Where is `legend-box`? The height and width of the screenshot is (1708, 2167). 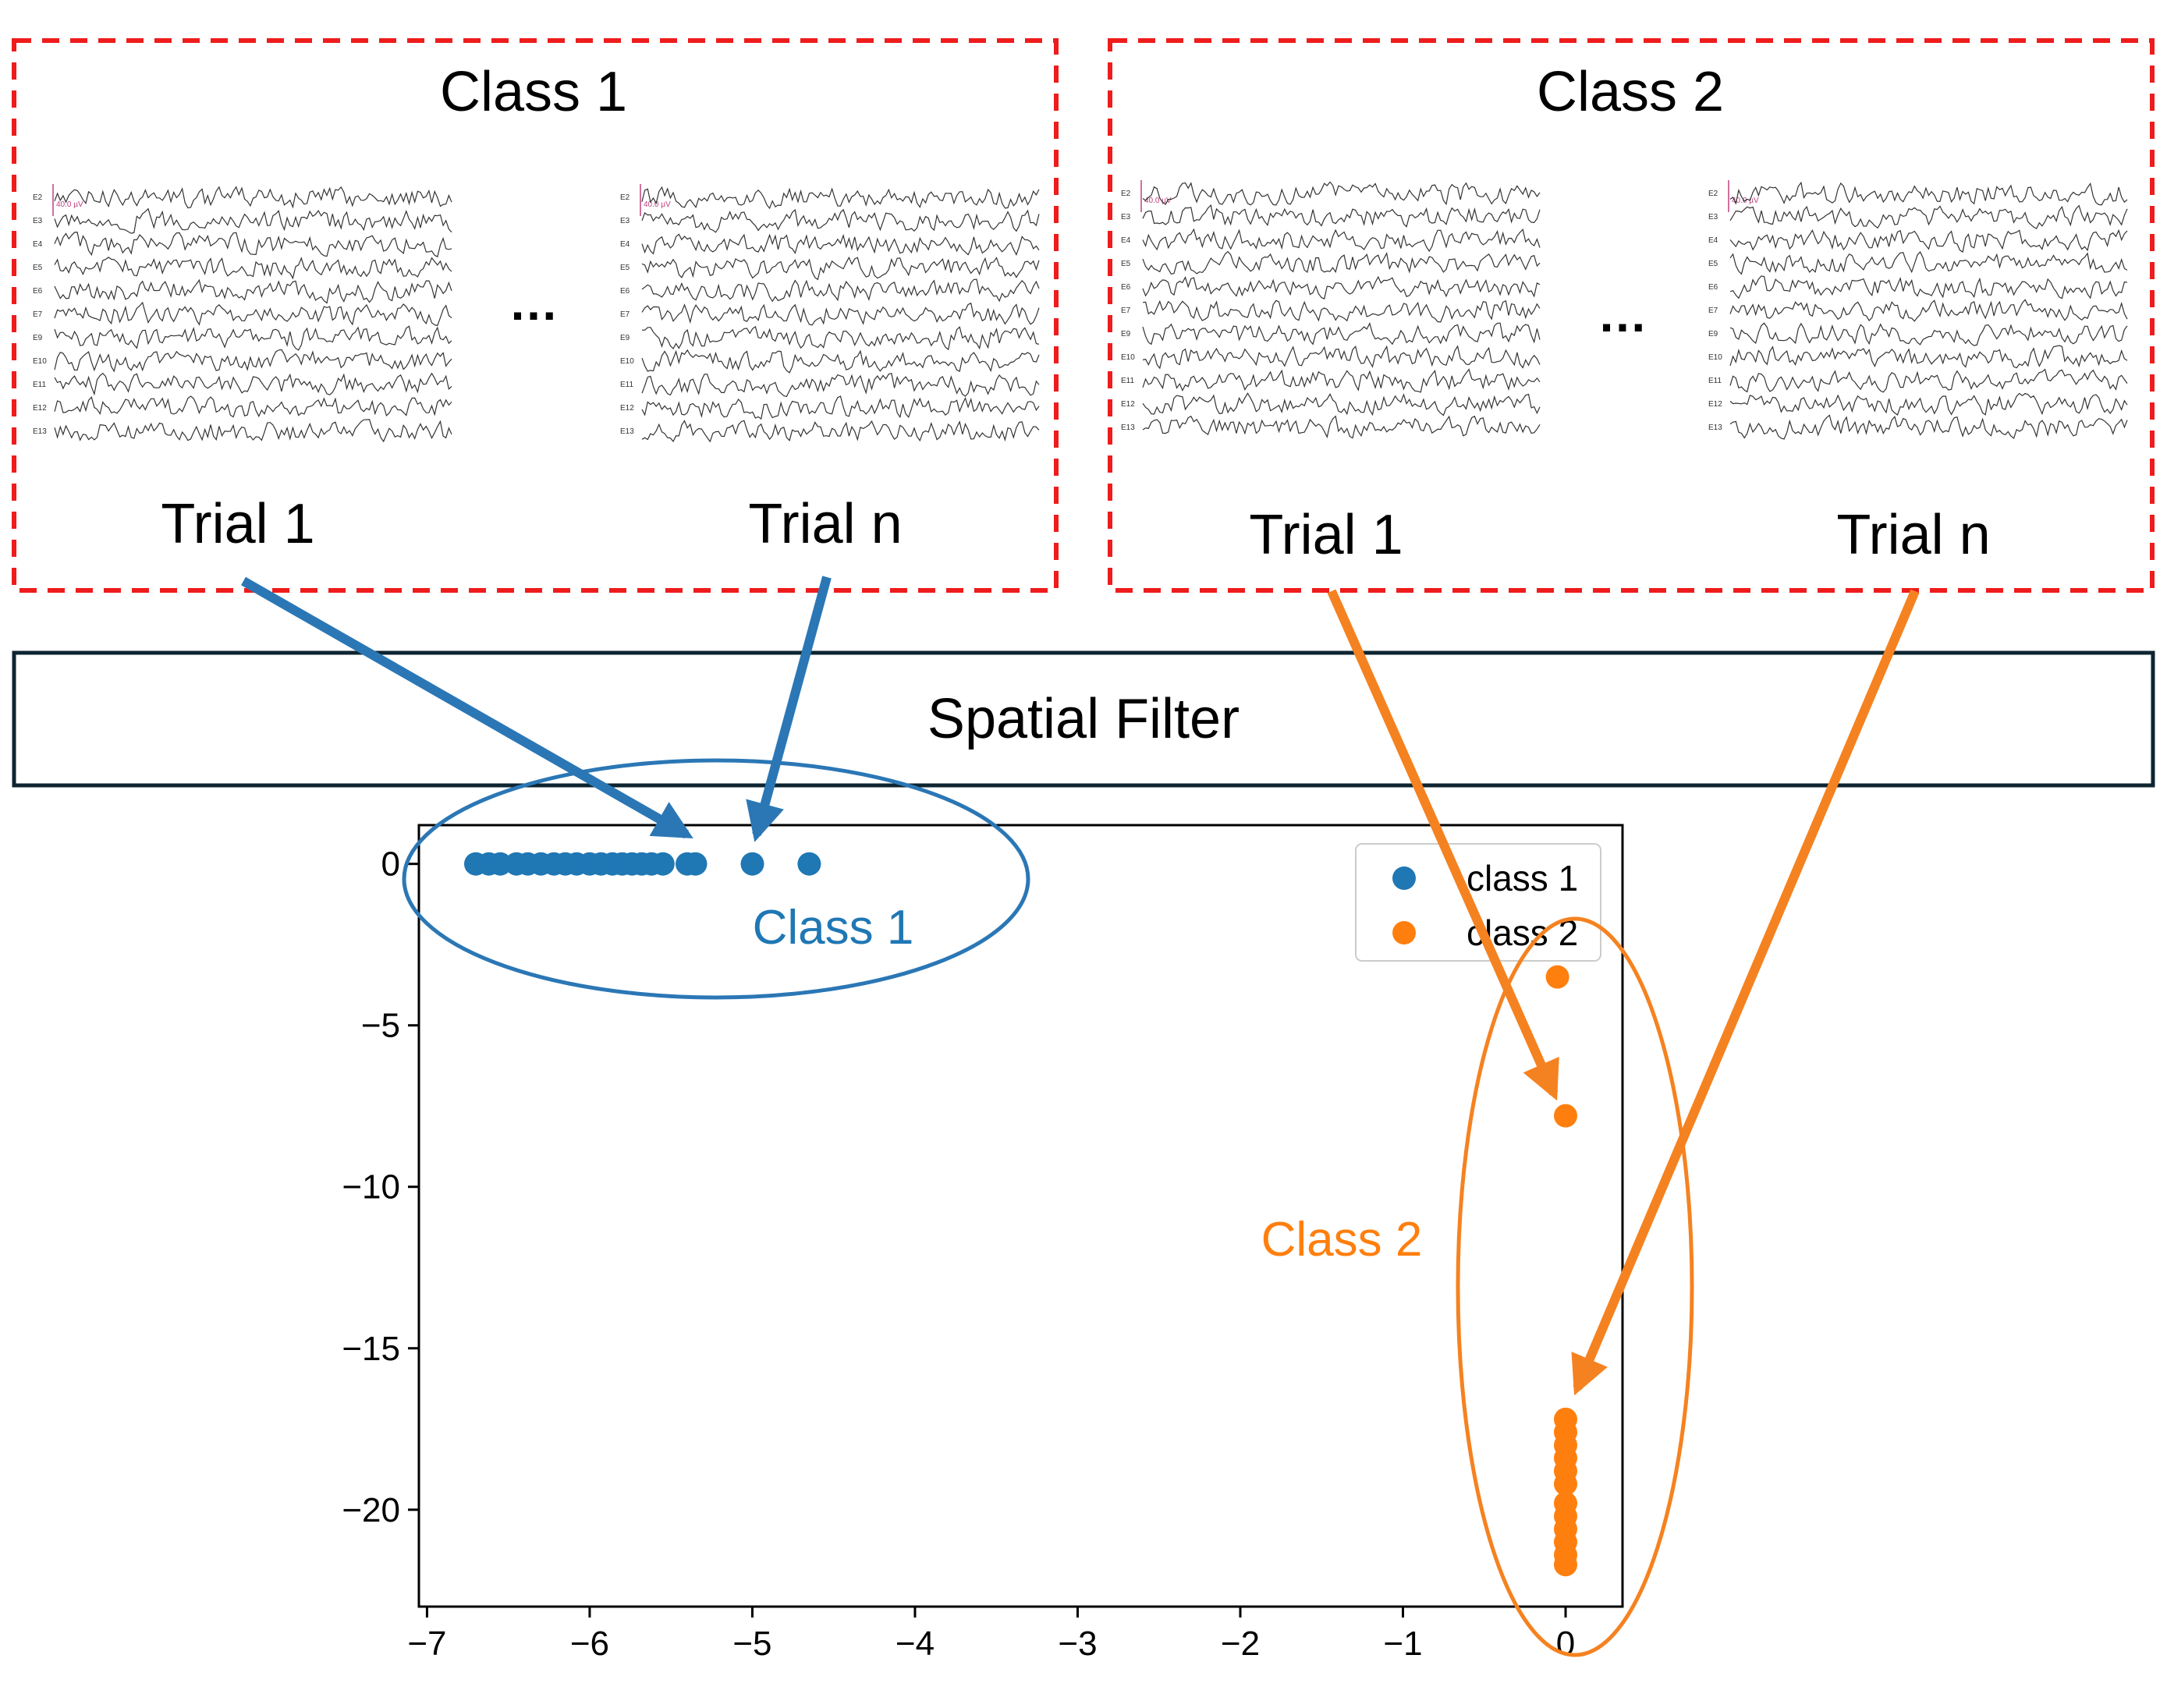 legend-box is located at coordinates (1478, 902).